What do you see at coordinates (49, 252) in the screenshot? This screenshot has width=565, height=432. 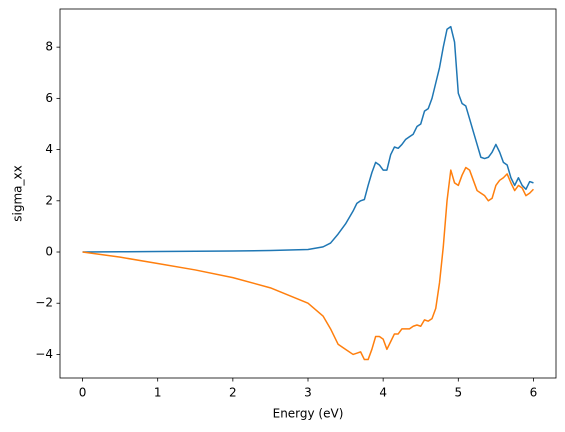 I see `y-tick-label: 0` at bounding box center [49, 252].